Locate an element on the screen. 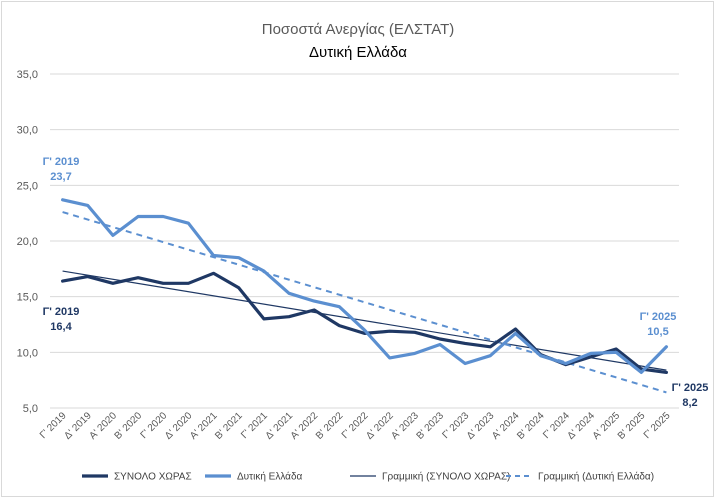 The height and width of the screenshot is (500, 717). y-tick-label: 30,0 is located at coordinates (27, 131).